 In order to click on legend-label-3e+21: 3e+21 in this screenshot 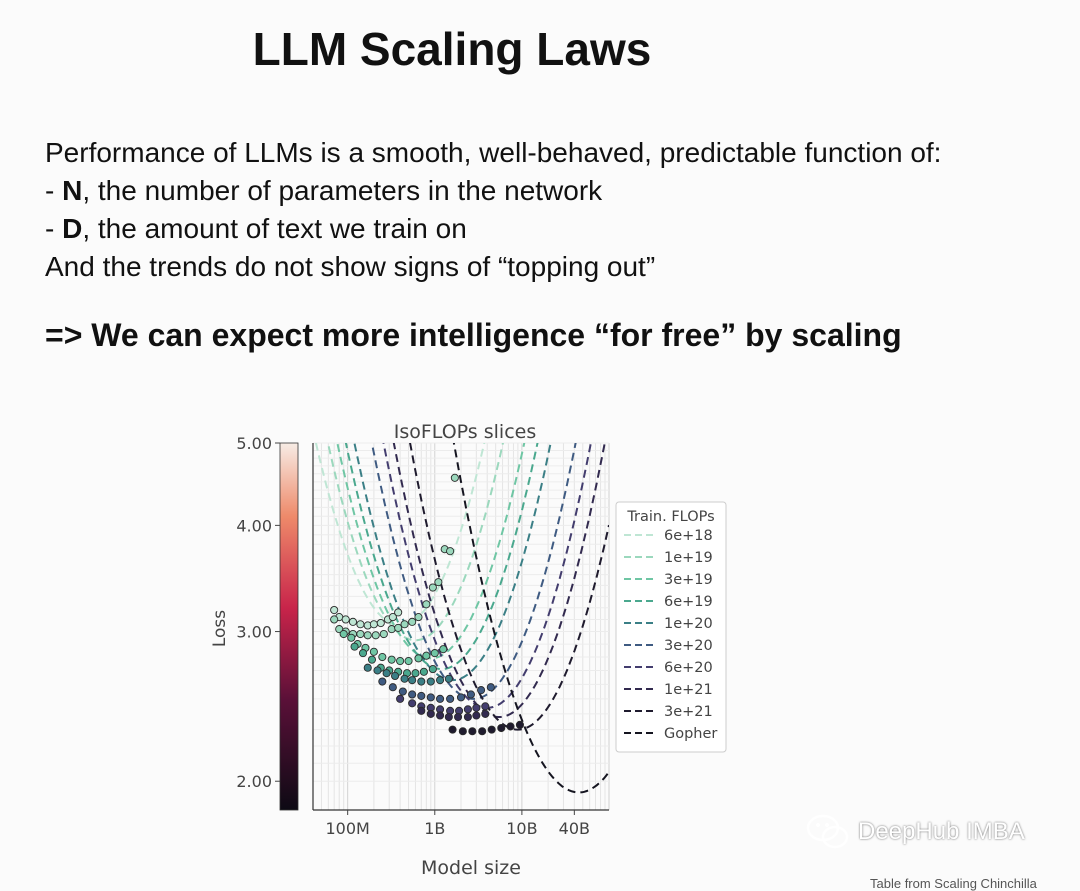, I will do `click(688, 712)`.